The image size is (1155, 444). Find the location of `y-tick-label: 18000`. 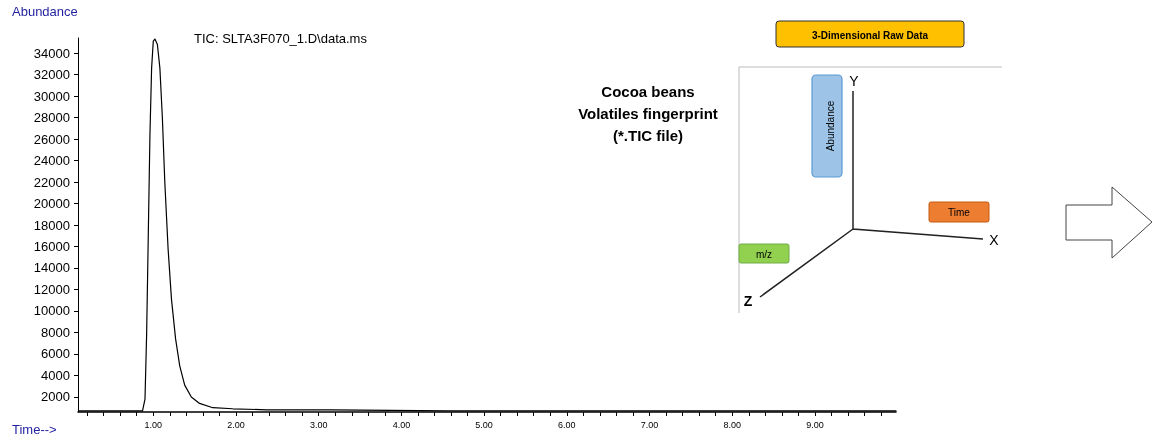

y-tick-label: 18000 is located at coordinates (51, 225).